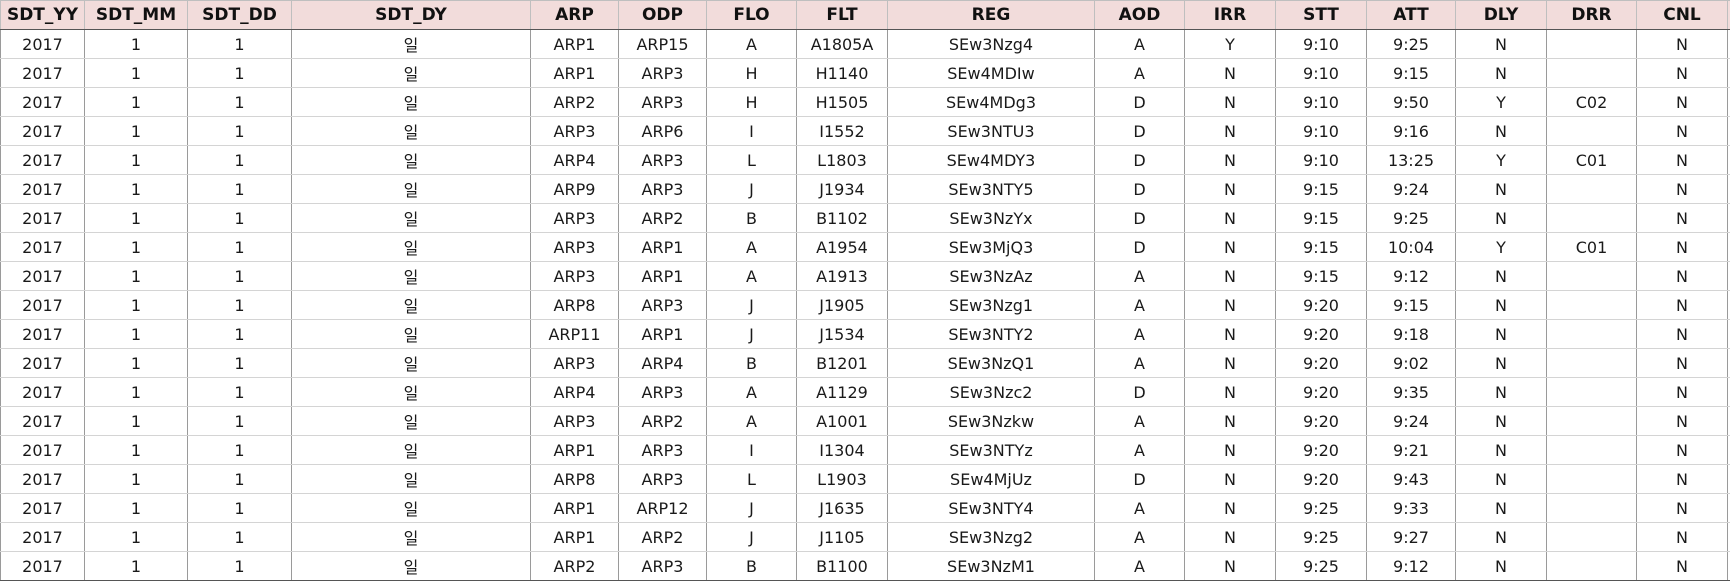 The image size is (1730, 581). I want to click on cell-stt: 9:25, so click(1321, 508).